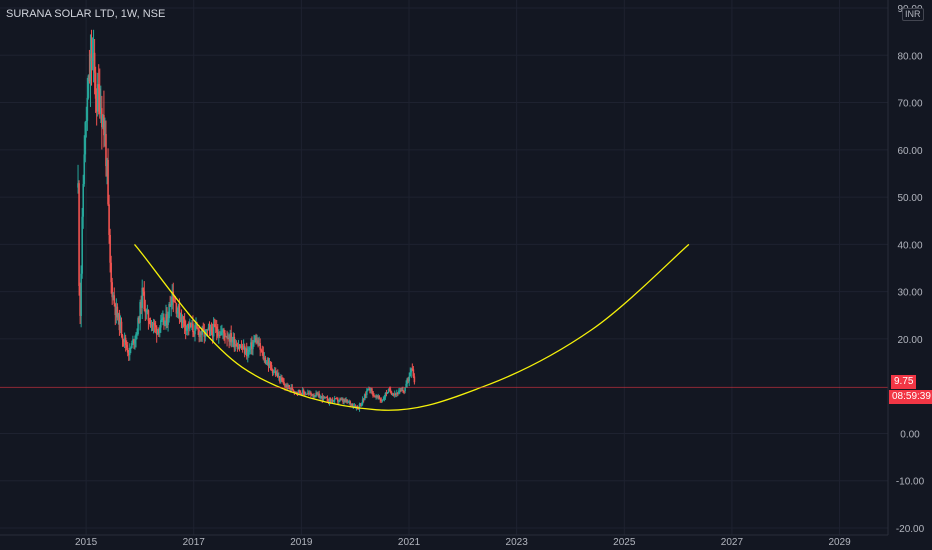 This screenshot has width=932, height=550. I want to click on time-tick-label: 2019, so click(301, 542).